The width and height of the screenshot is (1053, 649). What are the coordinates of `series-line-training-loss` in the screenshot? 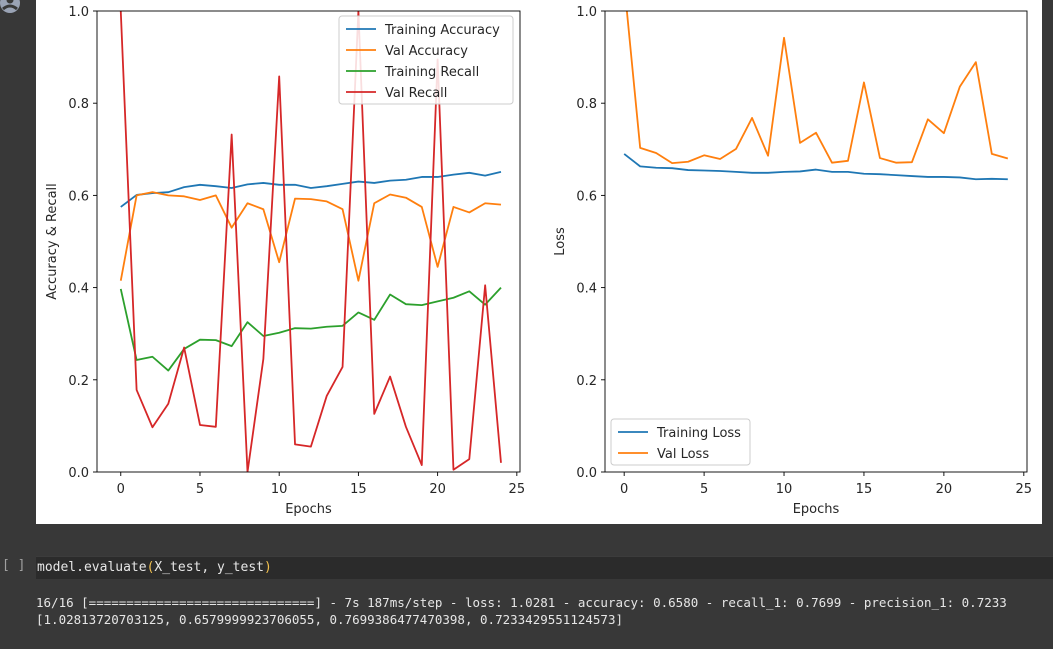 It's located at (815, 167).